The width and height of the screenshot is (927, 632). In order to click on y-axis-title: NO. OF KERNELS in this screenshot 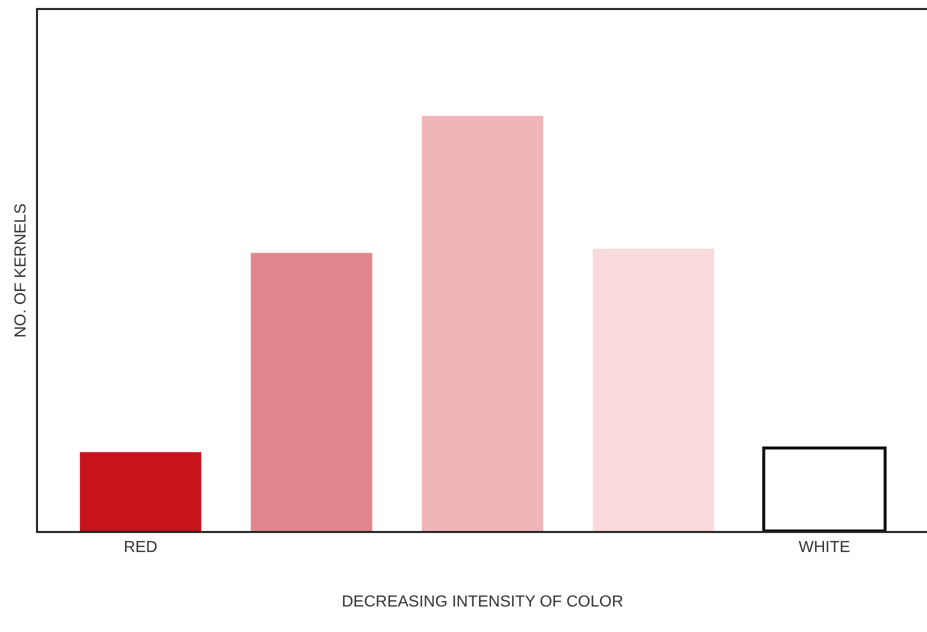, I will do `click(21, 270)`.